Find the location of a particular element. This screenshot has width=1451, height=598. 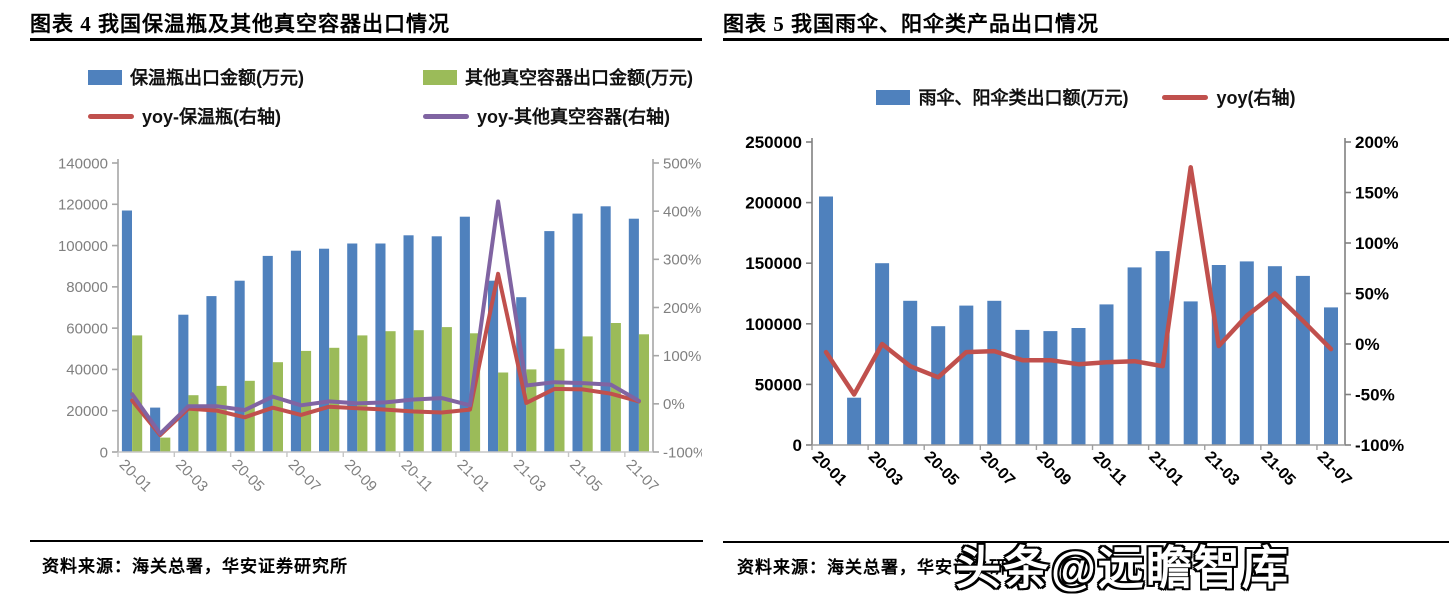

svg-text: 100000 is located at coordinates (83, 246).